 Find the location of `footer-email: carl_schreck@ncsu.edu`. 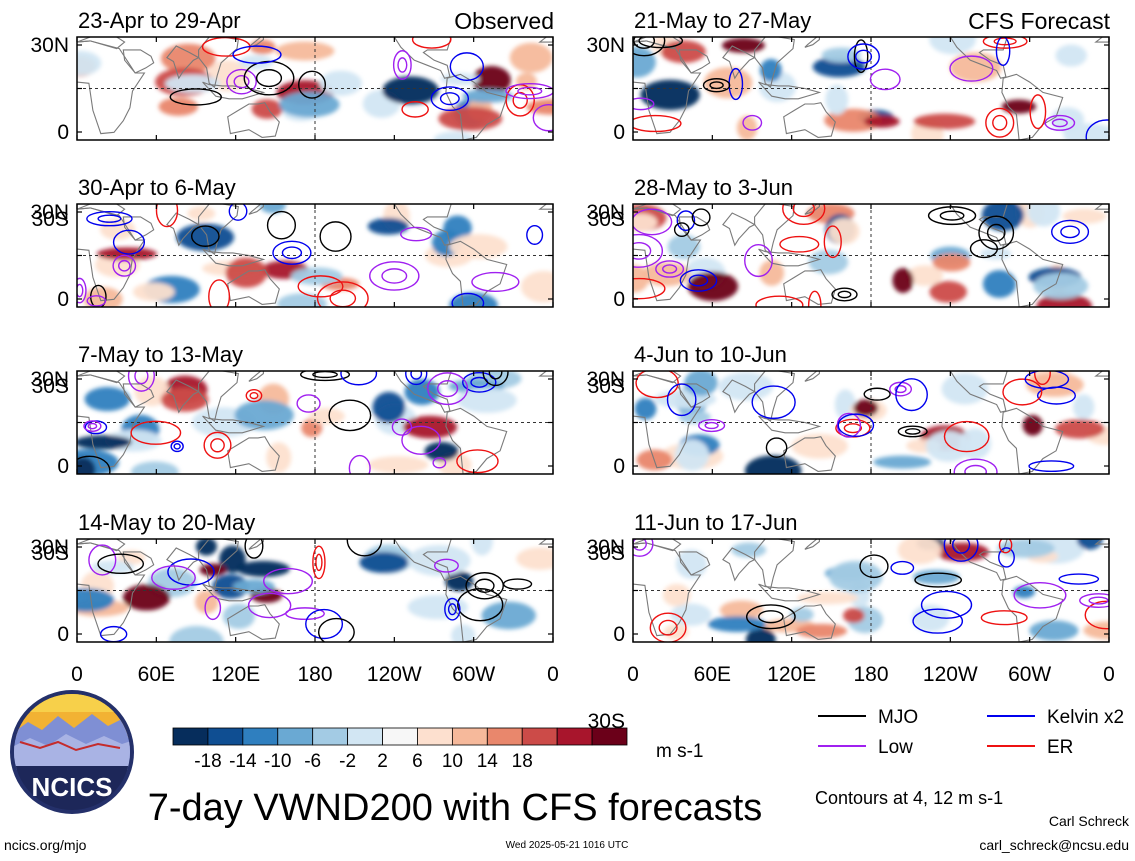

footer-email: carl_schreck@ncsu.edu is located at coordinates (1054, 845).